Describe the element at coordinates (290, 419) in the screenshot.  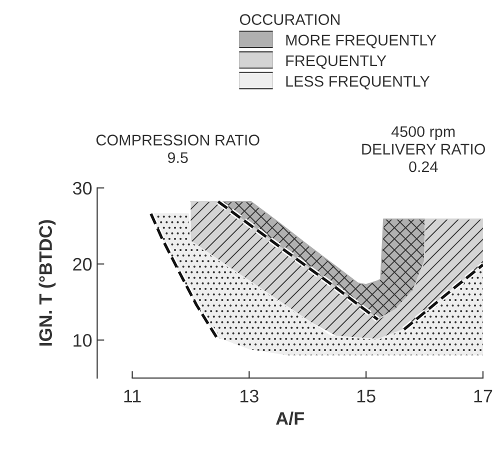
I see `x-axis-title: A/F` at that location.